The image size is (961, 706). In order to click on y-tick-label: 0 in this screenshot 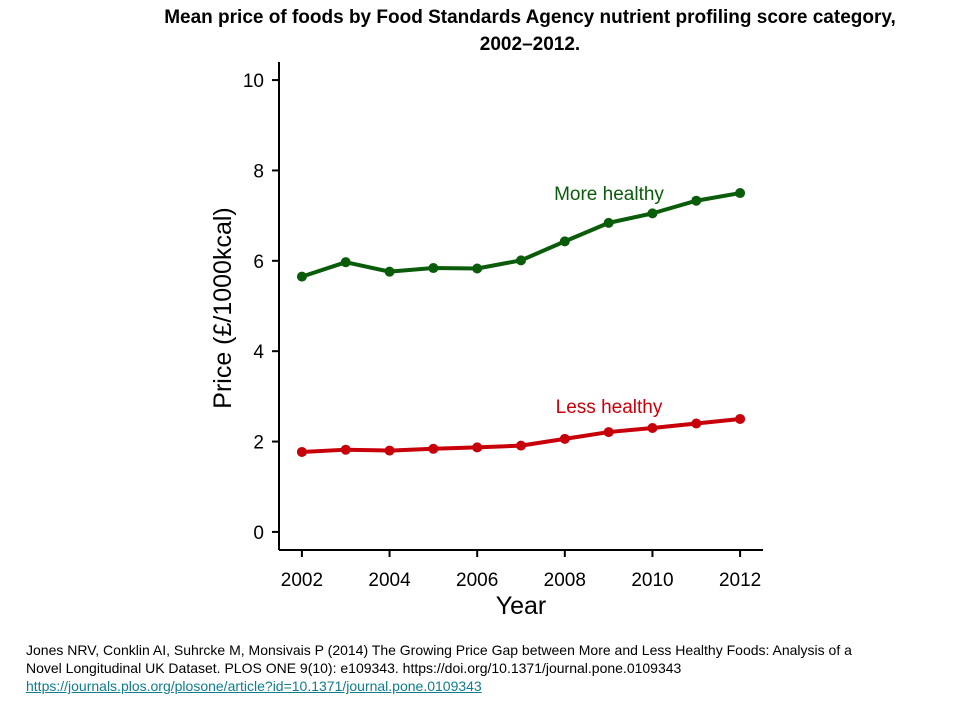, I will do `click(258, 533)`.